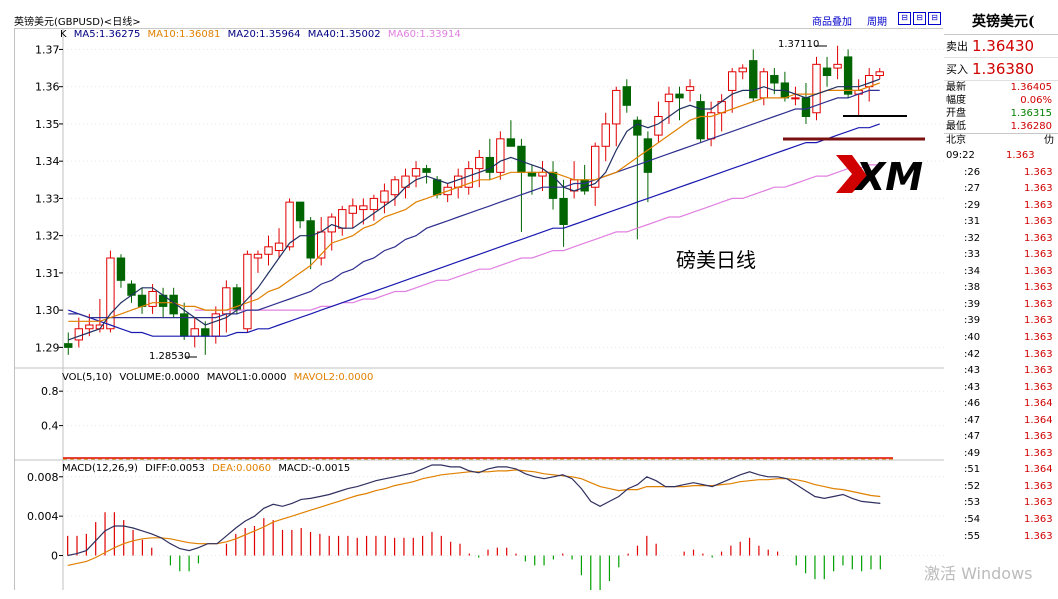 The height and width of the screenshot is (599, 1058). What do you see at coordinates (474, 510) in the screenshot?
I see `diff-line` at bounding box center [474, 510].